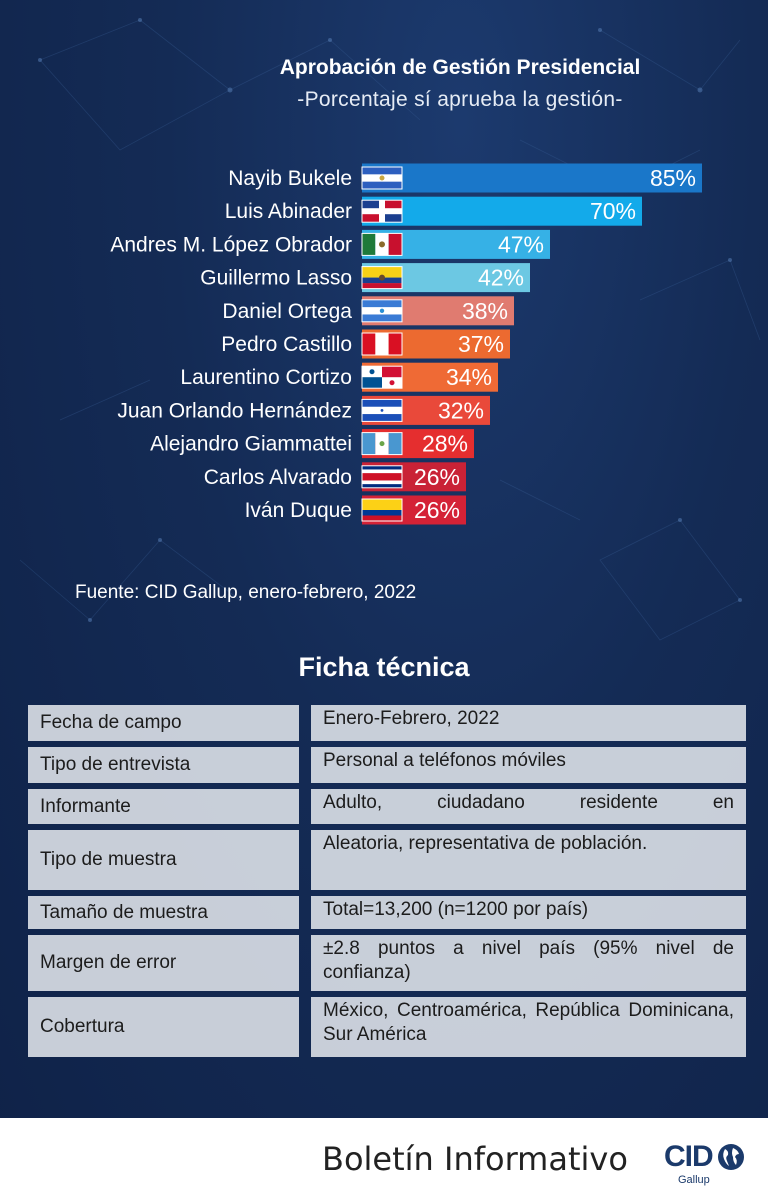 The width and height of the screenshot is (768, 1200). Describe the element at coordinates (485, 311) in the screenshot. I see `value-label: 38%` at that location.